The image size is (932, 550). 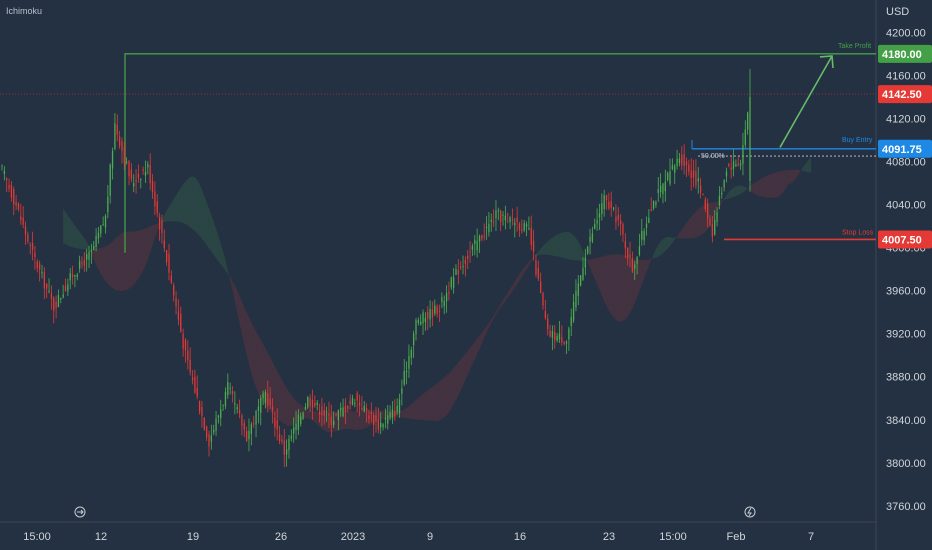 What do you see at coordinates (906, 464) in the screenshot?
I see `y-tick-label: 3800.00` at bounding box center [906, 464].